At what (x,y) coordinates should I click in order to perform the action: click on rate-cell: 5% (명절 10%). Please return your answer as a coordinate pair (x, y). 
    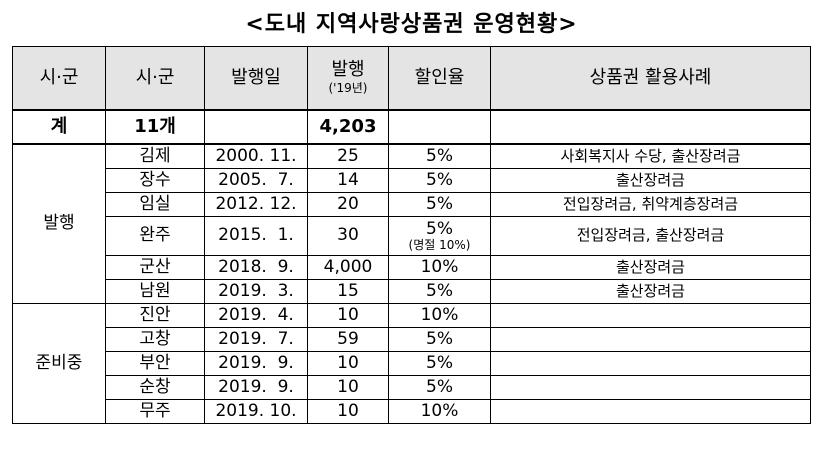
    Looking at the image, I should click on (439, 236).